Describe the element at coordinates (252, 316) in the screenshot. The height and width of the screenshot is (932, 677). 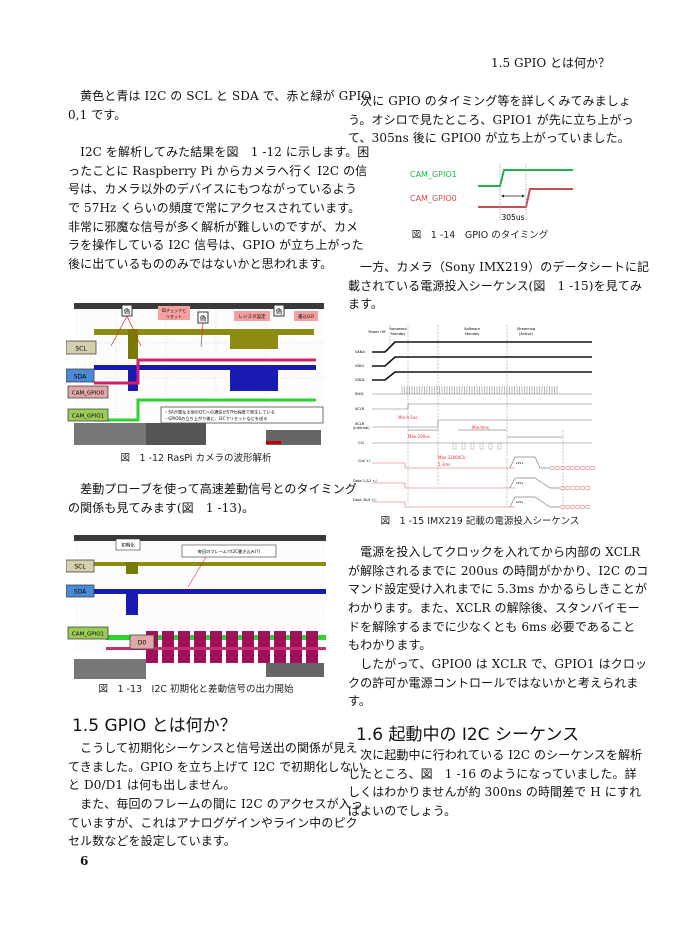
I see `svg-text: レジスタ設定` at that location.